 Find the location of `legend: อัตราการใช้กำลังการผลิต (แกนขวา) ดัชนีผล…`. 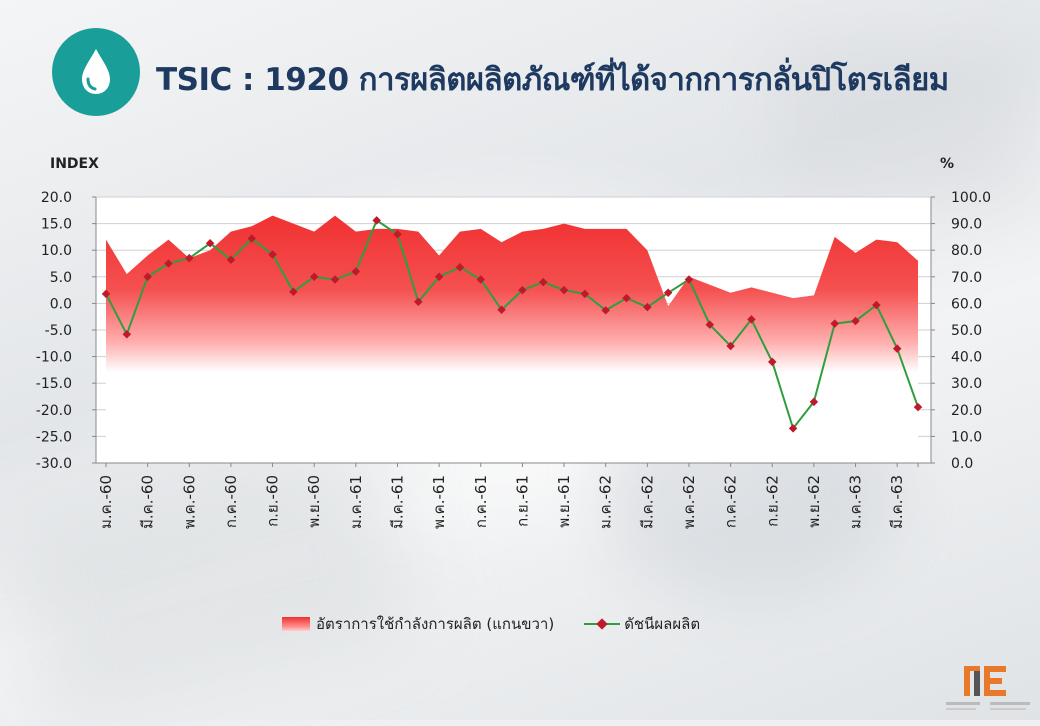

legend: อัตราการใช้กำลังการผลิต (แกนขวา) ดัชนีผล… is located at coordinates (506, 624).